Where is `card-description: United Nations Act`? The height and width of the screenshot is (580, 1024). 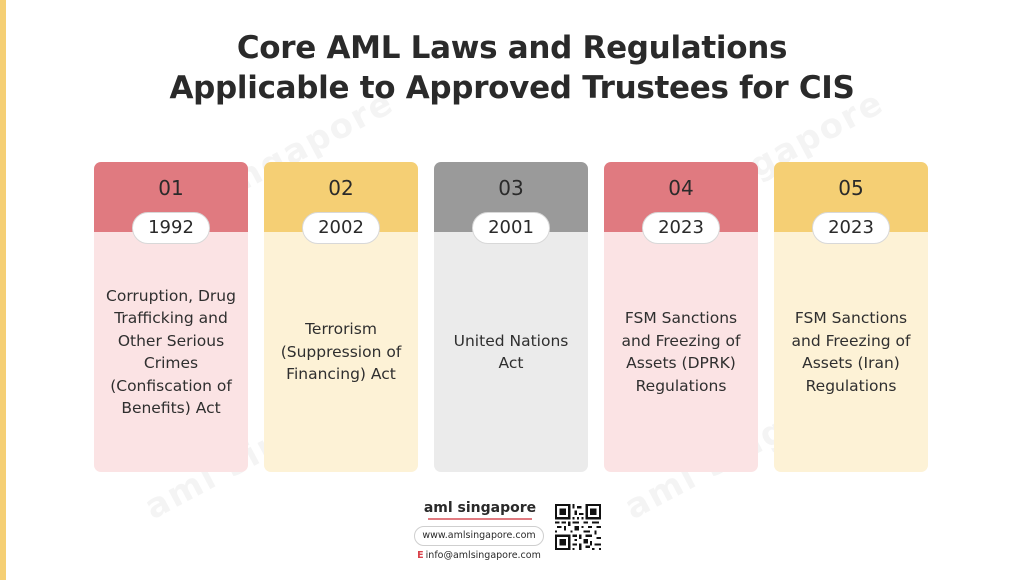 card-description: United Nations Act is located at coordinates (511, 352).